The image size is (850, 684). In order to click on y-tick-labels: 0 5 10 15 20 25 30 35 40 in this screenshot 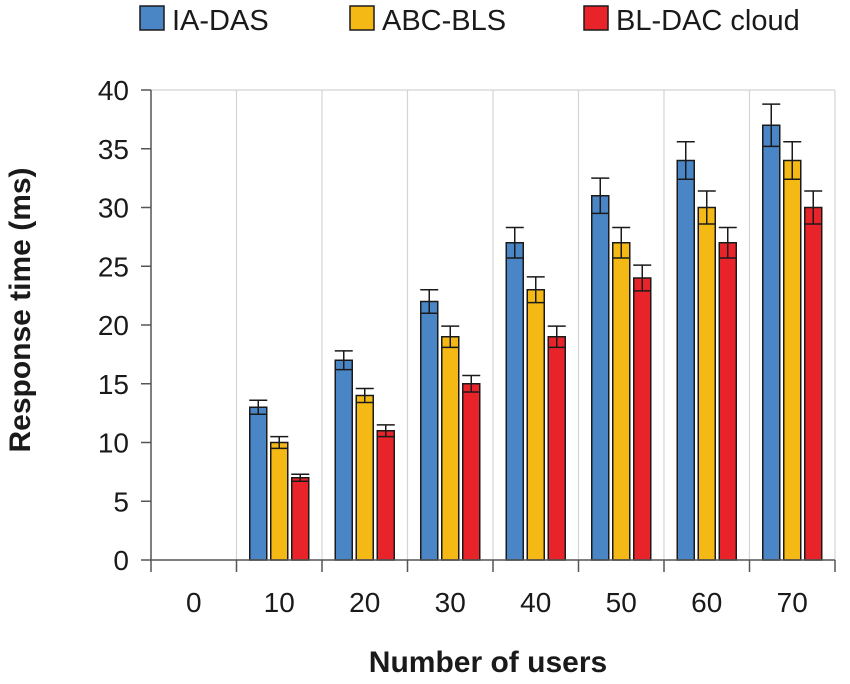, I will do `click(113, 325)`.